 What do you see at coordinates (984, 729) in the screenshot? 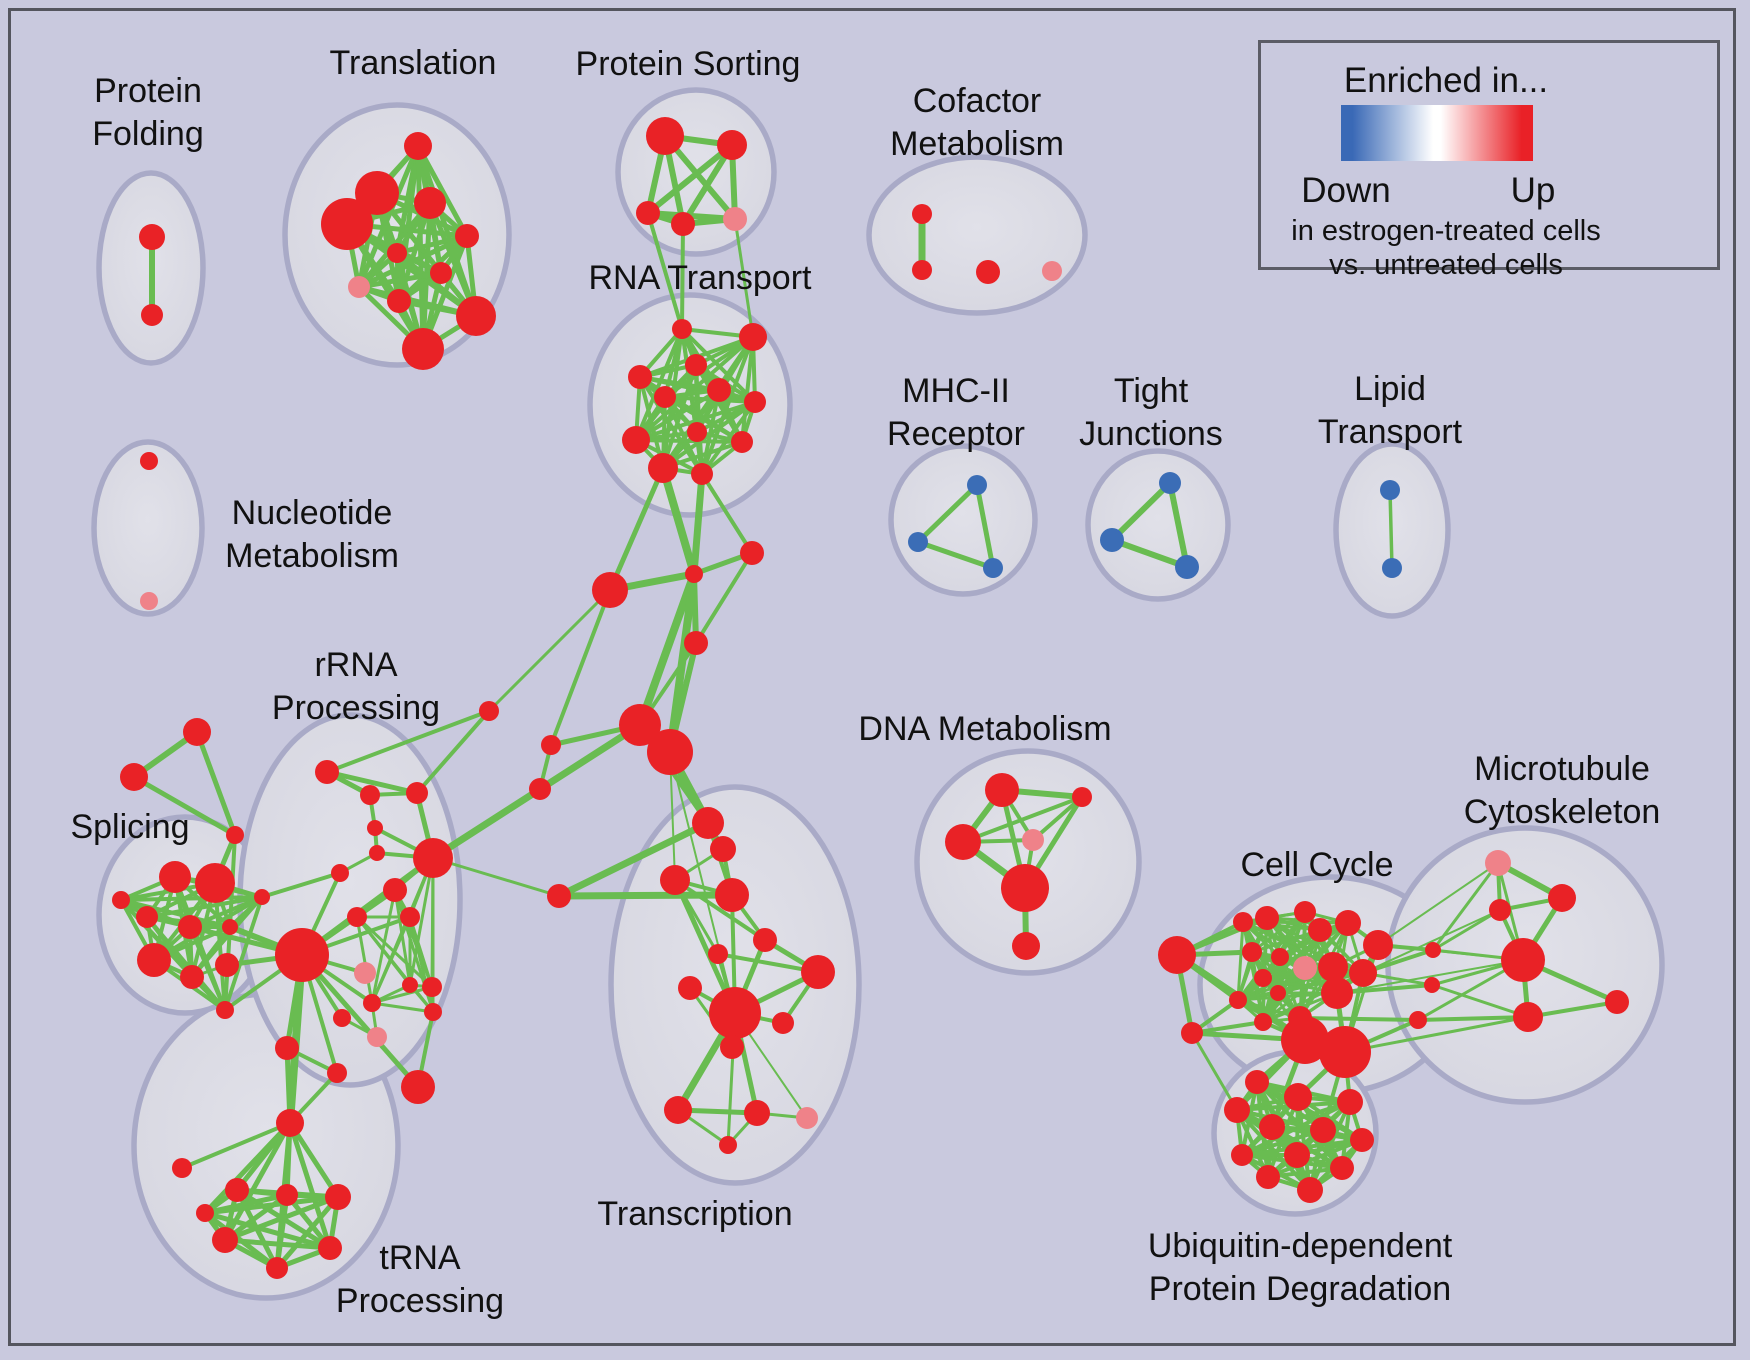
I see `cluster-label-dna-metabolism: DNA Metabolism` at bounding box center [984, 729].